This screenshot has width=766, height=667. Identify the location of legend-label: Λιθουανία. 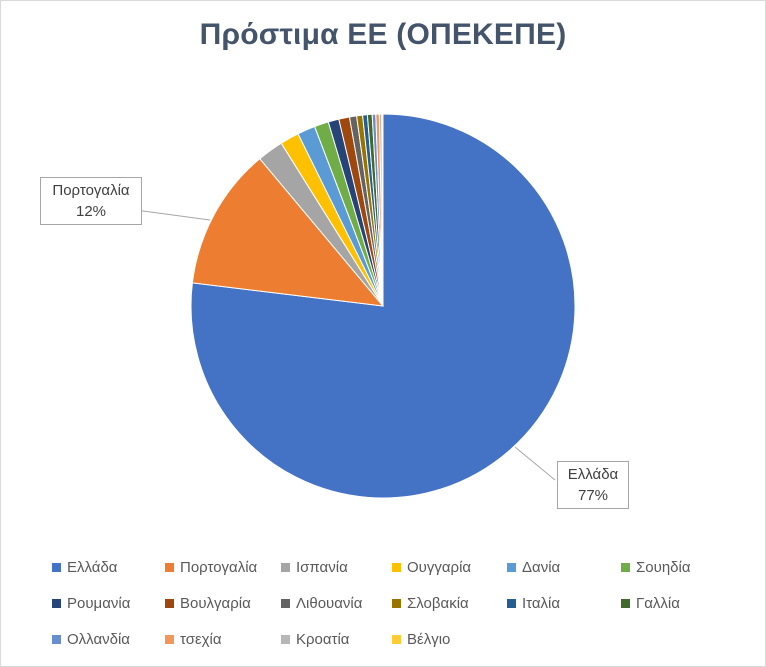
(329, 603).